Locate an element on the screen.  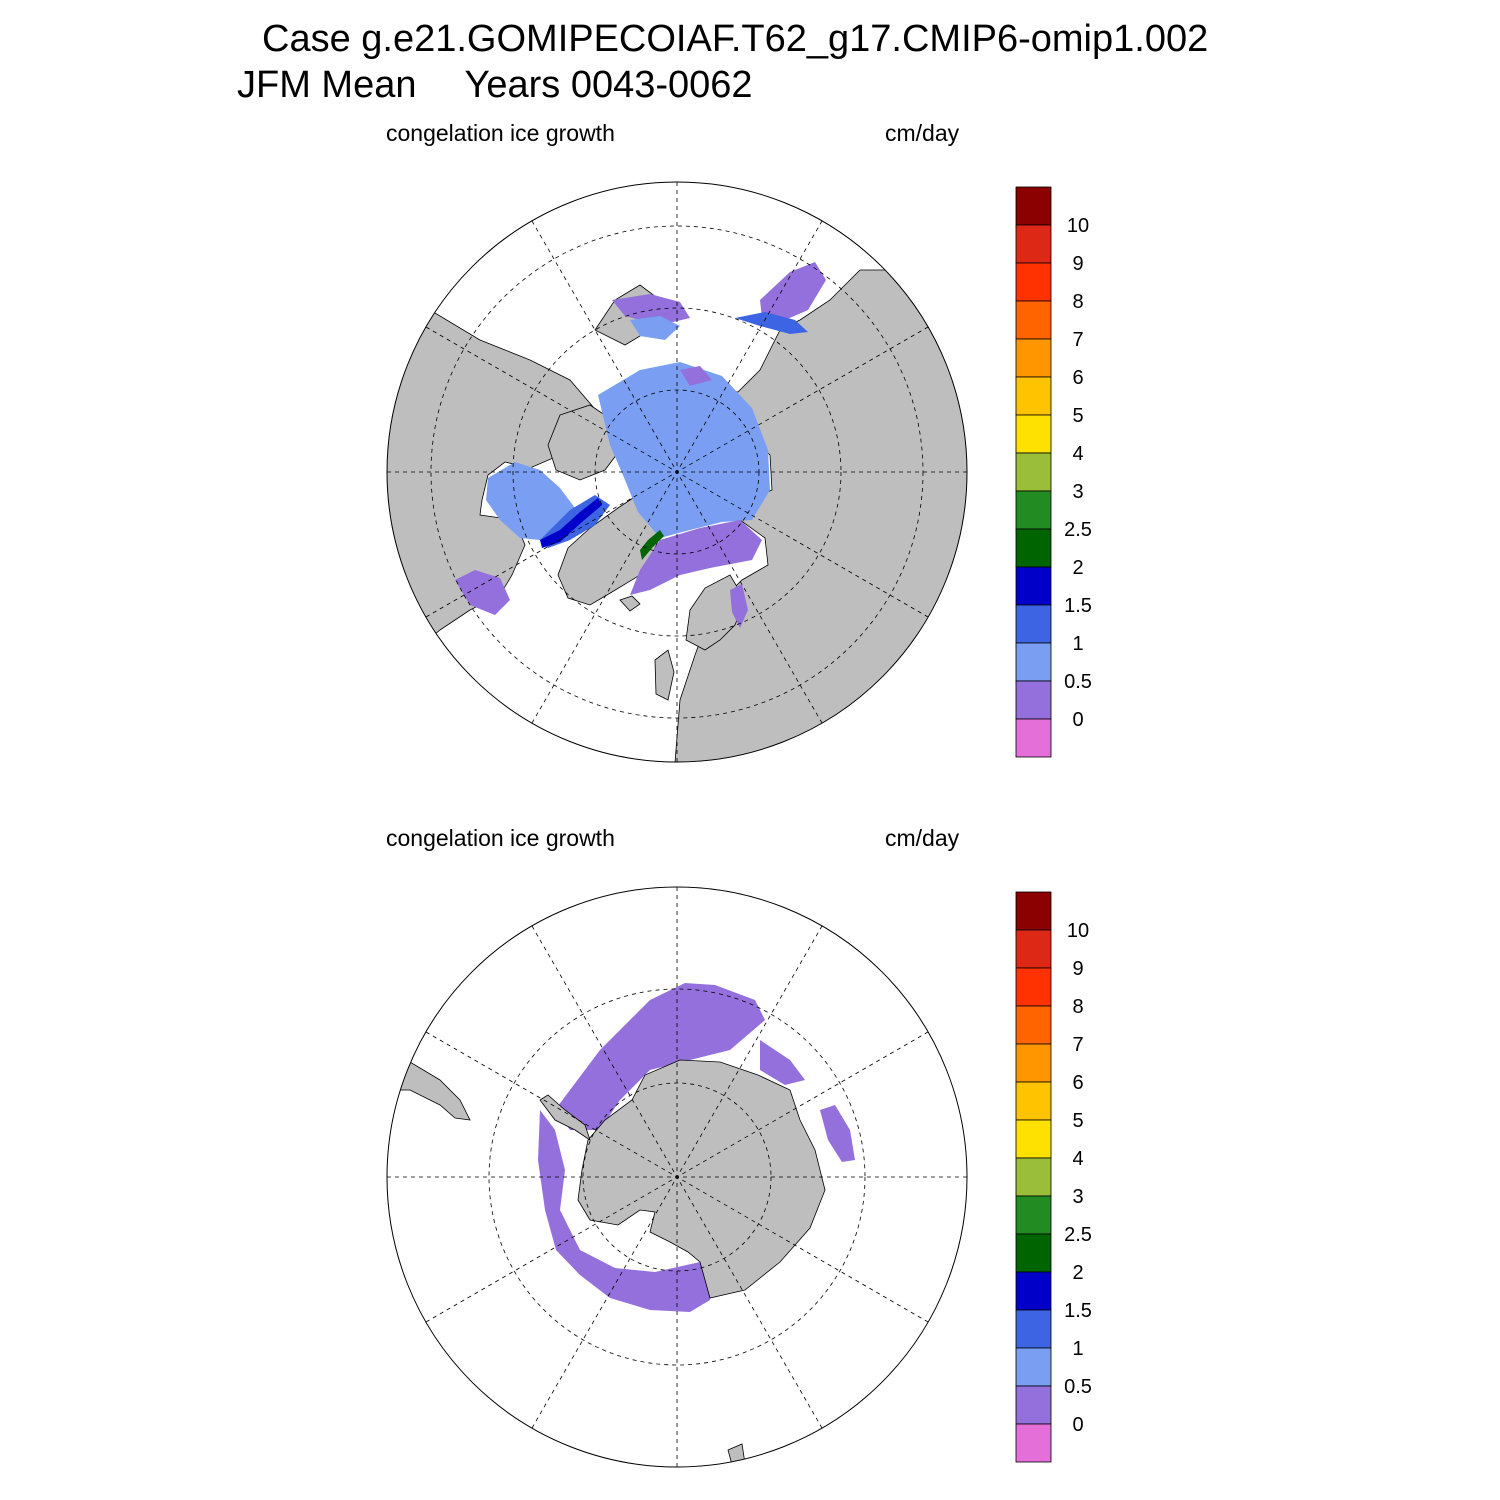
north-ice-baltic is located at coordinates (739, 606).